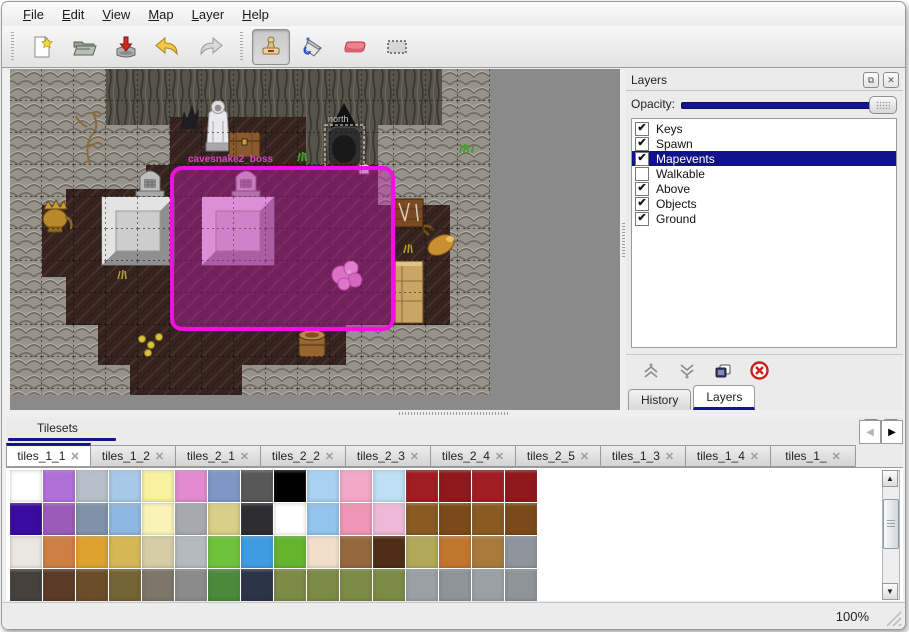  Describe the element at coordinates (890, 478) in the screenshot. I see `scroll-up-icon: ▲` at that location.